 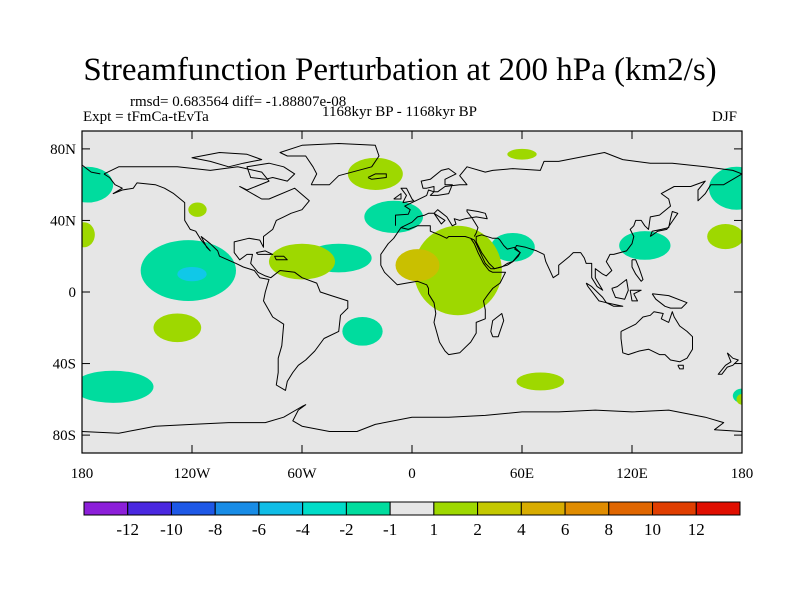 I want to click on colorbar-label: 6, so click(x=565, y=529).